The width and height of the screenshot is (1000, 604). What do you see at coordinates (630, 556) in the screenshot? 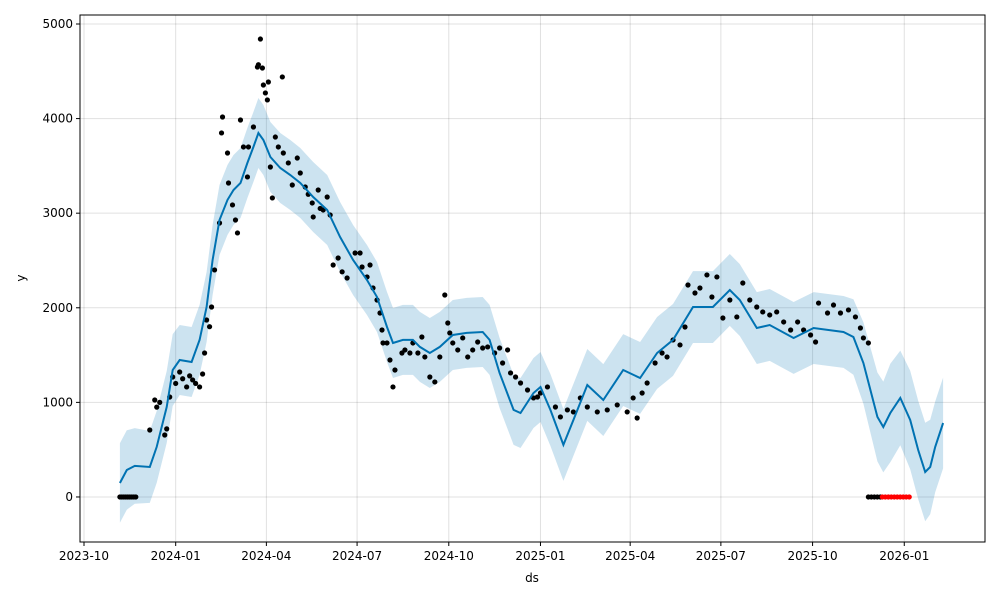
I see `x-tick-label: 2025-04` at bounding box center [630, 556].